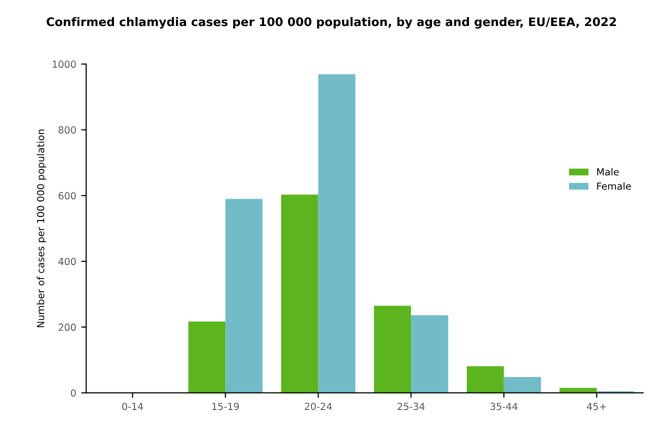 Image resolution: width=663 pixels, height=427 pixels. Describe the element at coordinates (614, 186) in the screenshot. I see `legend-label: Female` at that location.